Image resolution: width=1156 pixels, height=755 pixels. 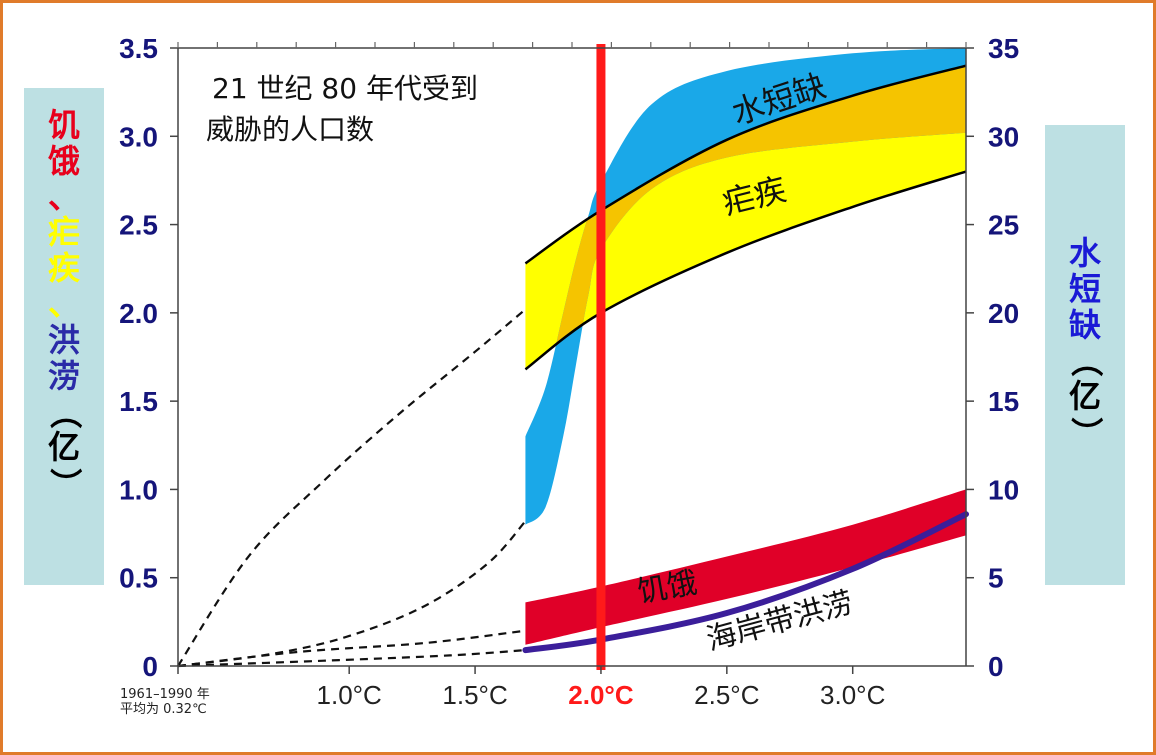 I want to click on dashed-guides, so click(x=352, y=488).